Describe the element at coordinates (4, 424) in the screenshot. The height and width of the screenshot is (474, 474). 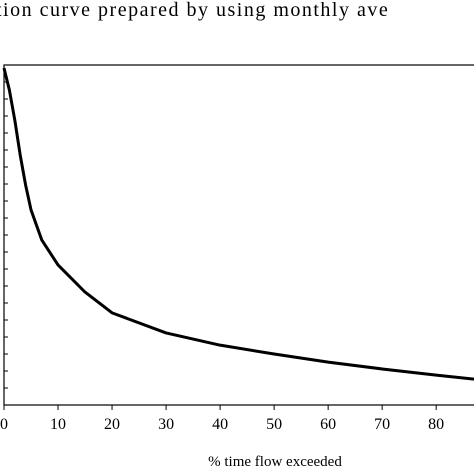
I see `x-tick-label: 0` at that location.